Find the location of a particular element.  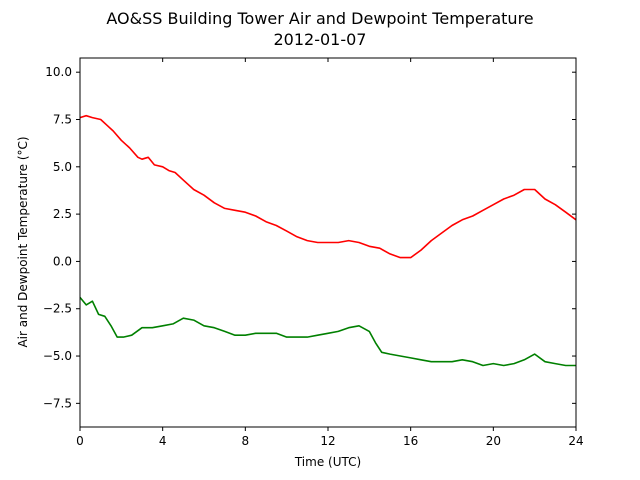

x-tick-label: 8 is located at coordinates (246, 441).